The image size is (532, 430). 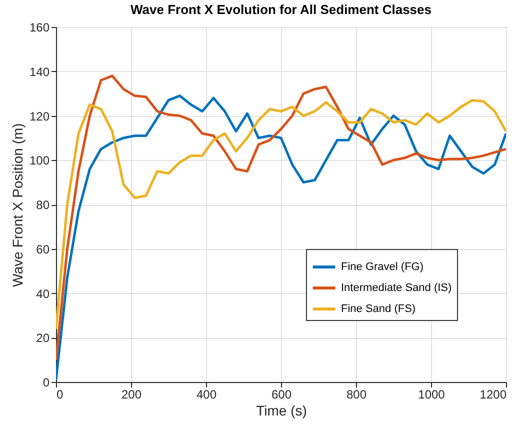 I want to click on y-tick-label: 120, so click(x=39, y=116).